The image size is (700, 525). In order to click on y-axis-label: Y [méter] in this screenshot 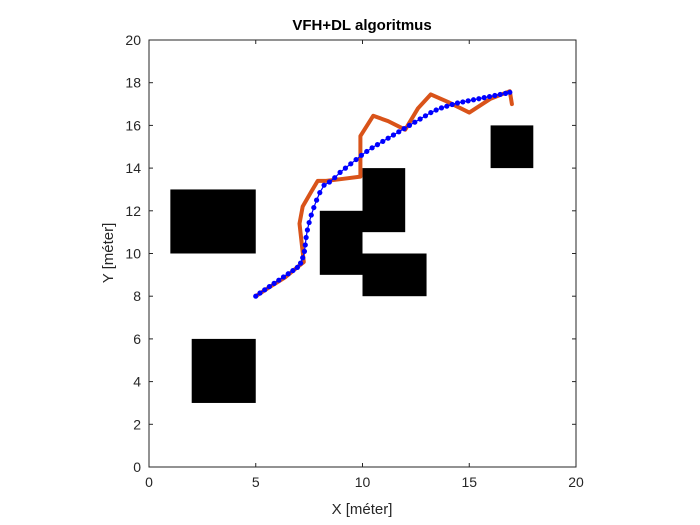, I will do `click(108, 253)`.